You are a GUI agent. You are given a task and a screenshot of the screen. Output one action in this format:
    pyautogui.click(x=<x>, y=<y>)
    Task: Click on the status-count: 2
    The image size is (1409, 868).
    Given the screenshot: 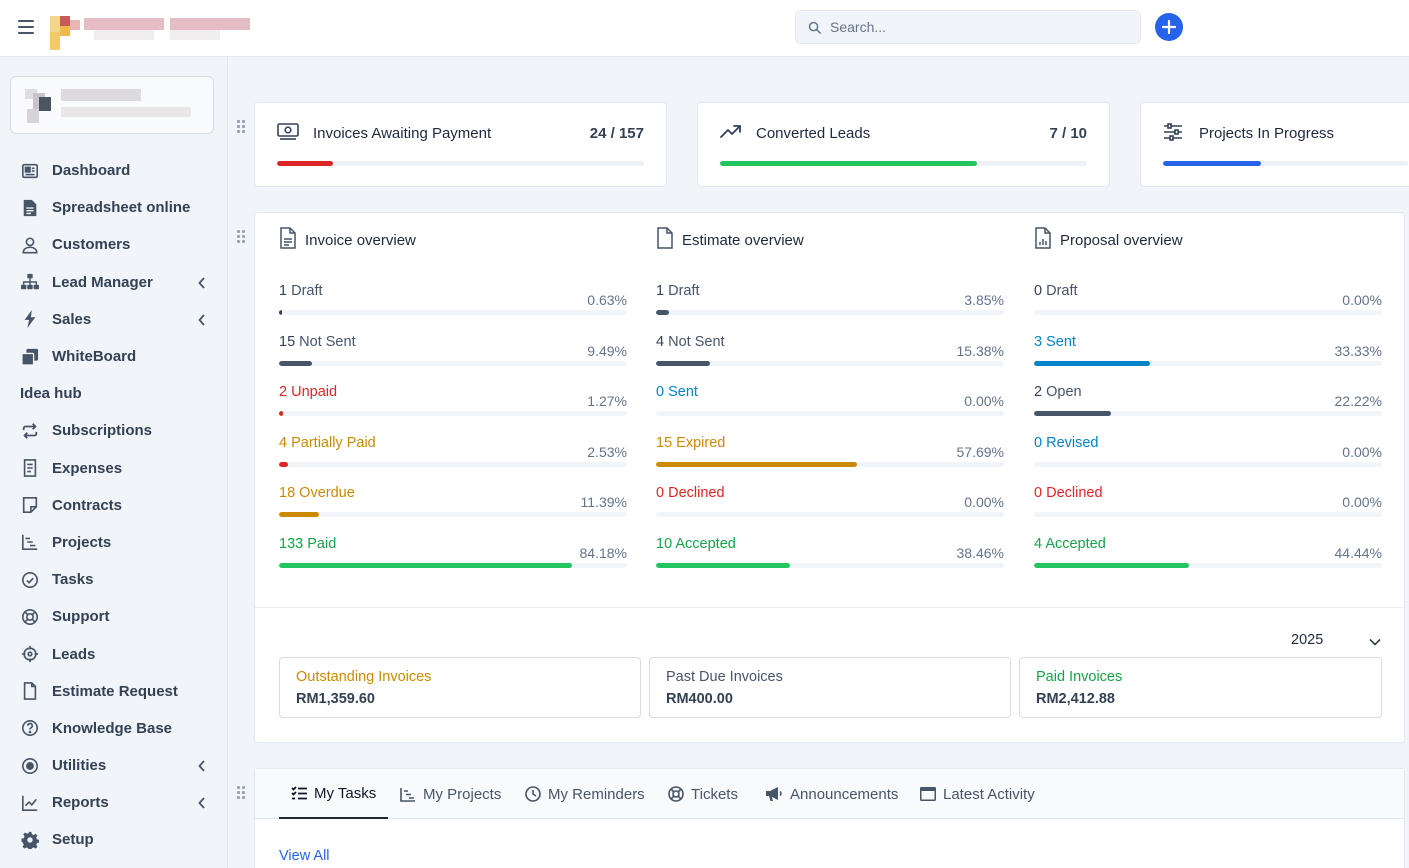 What is the action you would take?
    pyautogui.click(x=283, y=392)
    